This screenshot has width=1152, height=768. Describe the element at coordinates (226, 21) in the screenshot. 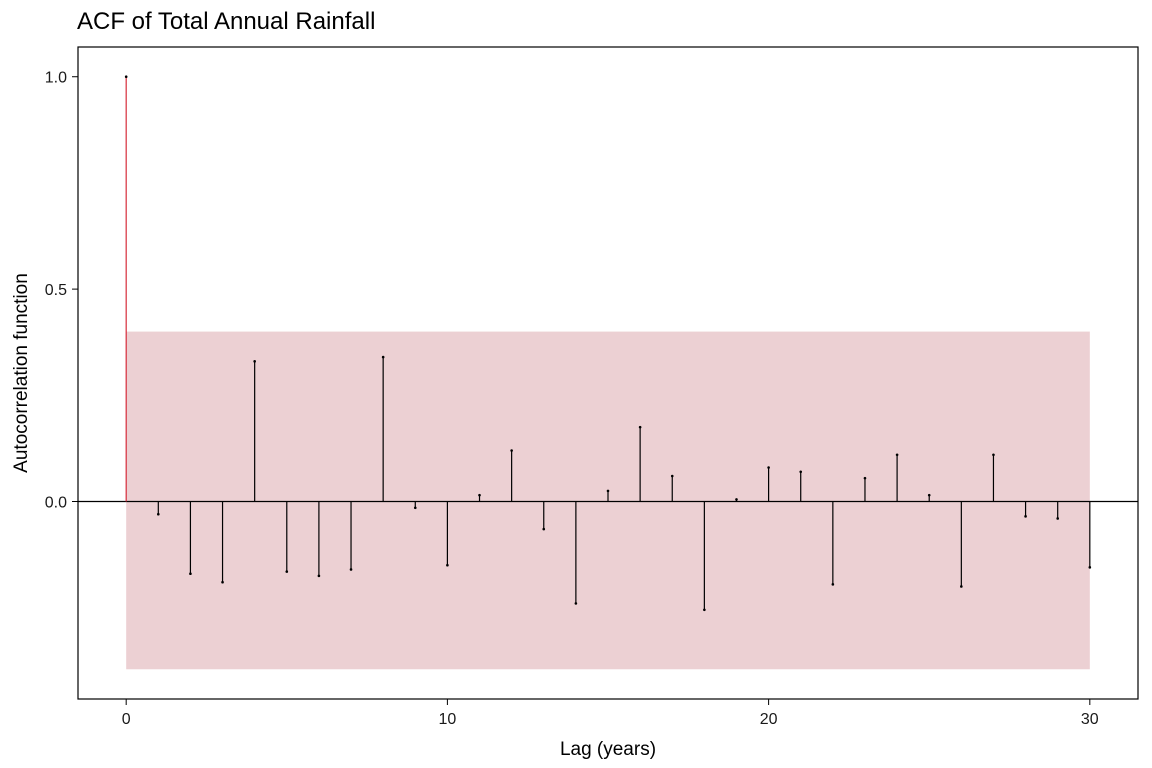

I see `chart-title: ACF of Total Annual Rainfall` at that location.